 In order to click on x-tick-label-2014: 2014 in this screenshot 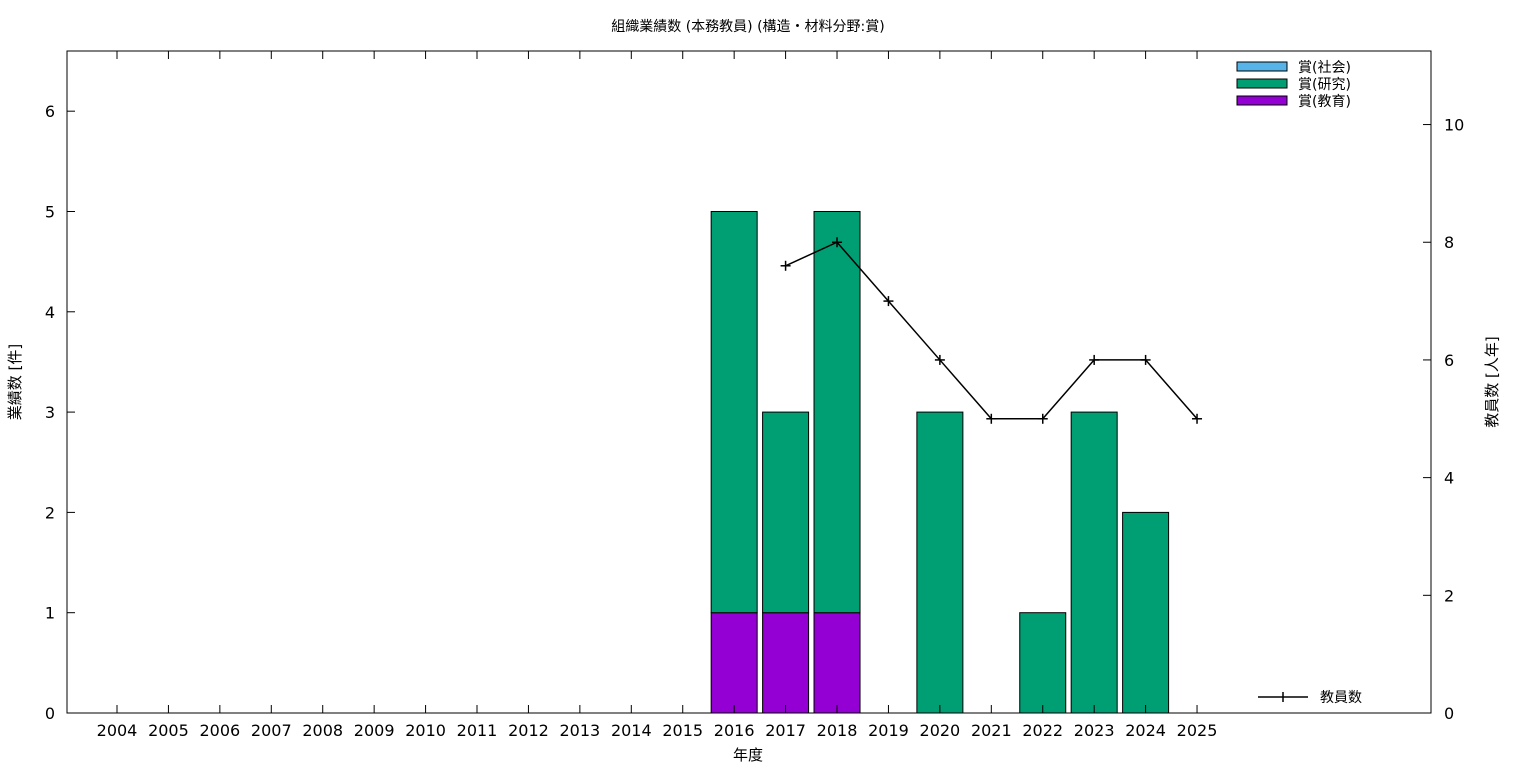, I will do `click(631, 730)`.